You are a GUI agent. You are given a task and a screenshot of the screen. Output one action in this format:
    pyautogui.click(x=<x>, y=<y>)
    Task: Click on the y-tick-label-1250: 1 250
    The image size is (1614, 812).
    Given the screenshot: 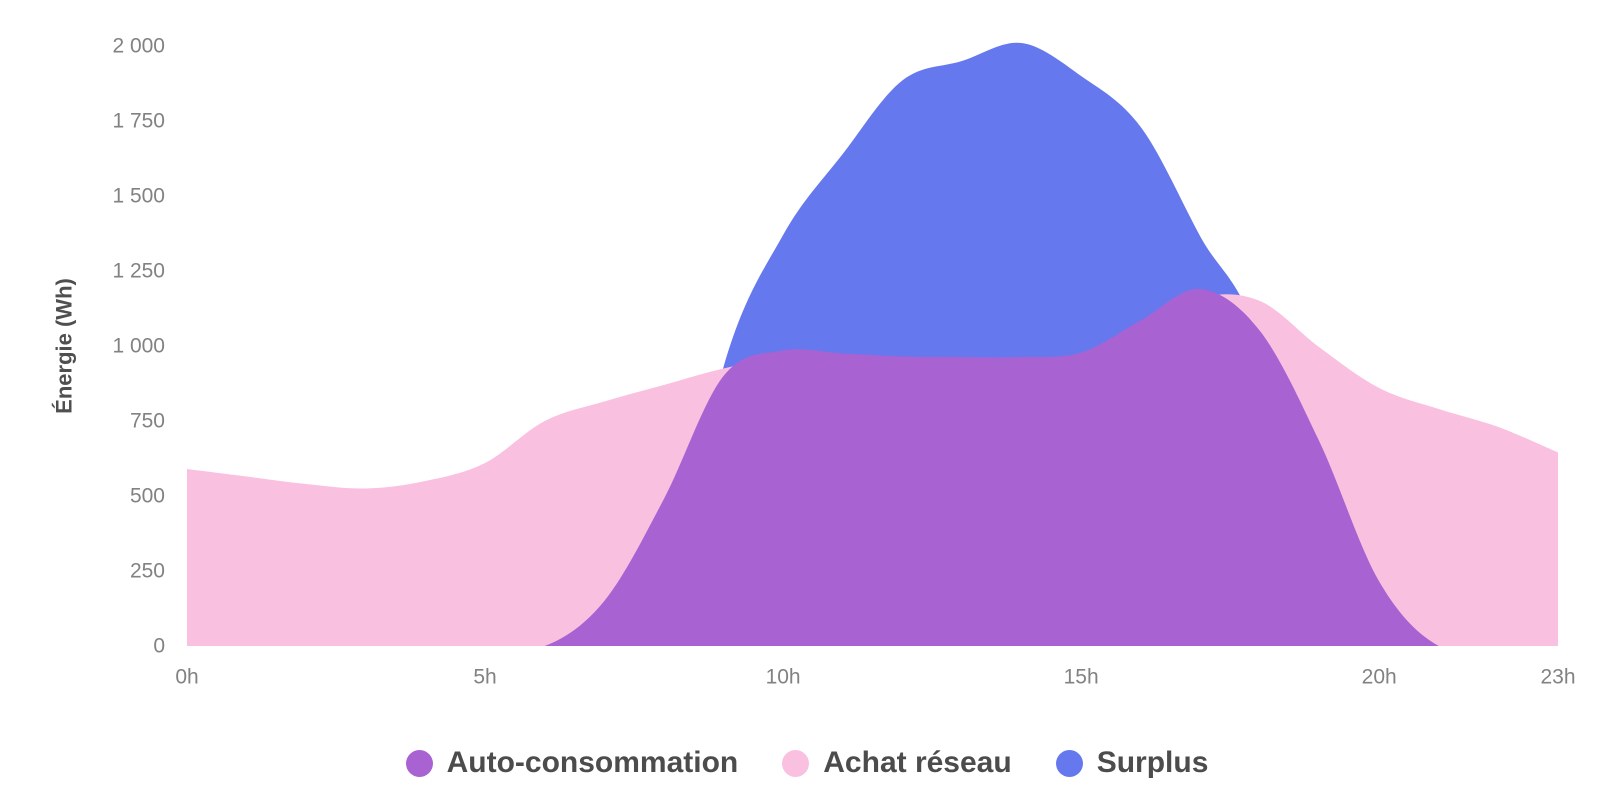 What is the action you would take?
    pyautogui.click(x=138, y=271)
    